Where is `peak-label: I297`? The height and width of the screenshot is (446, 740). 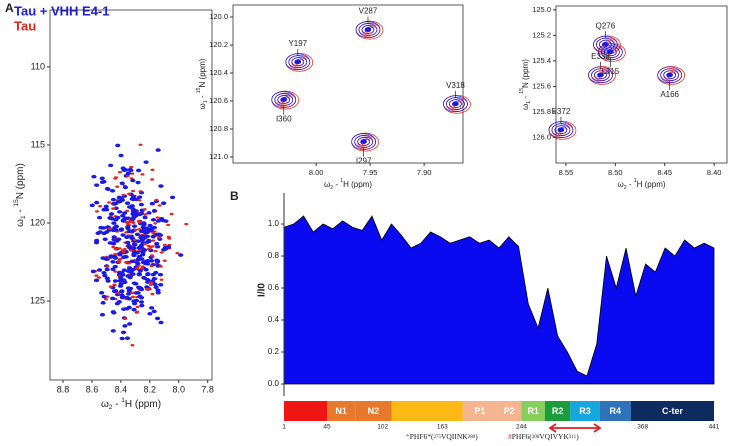 peak-label: I297 is located at coordinates (364, 161).